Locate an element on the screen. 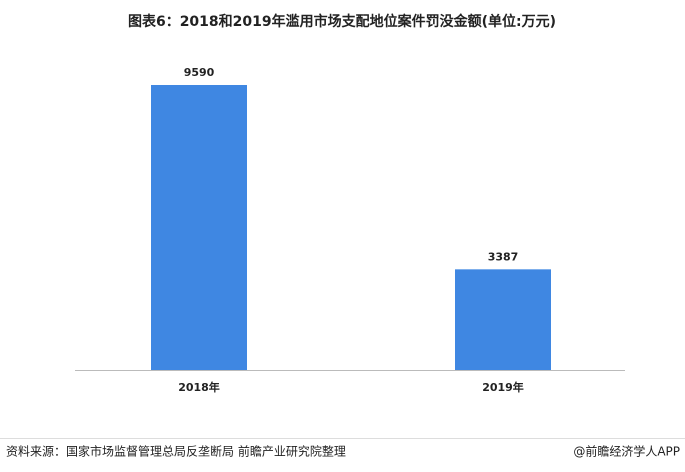  value-label: 9590 is located at coordinates (199, 72).